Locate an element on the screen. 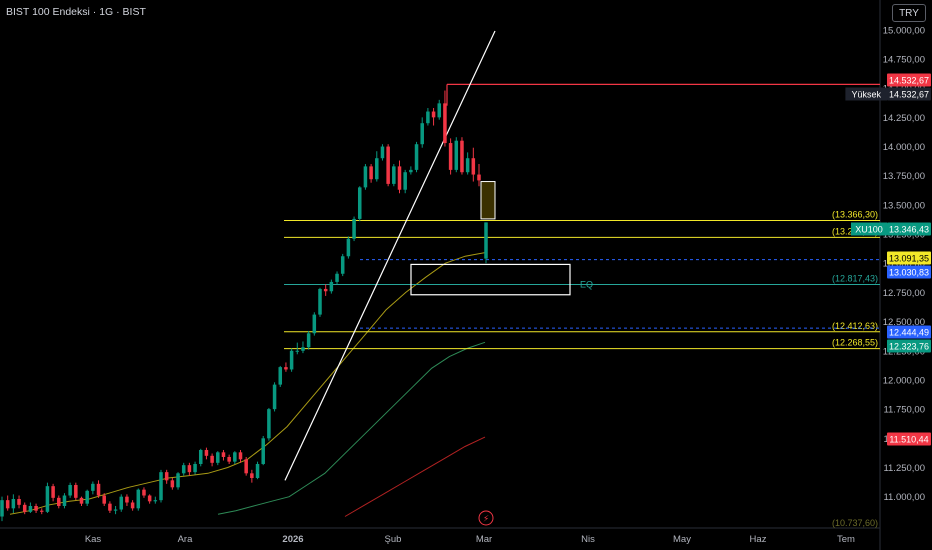 The image size is (932, 550). y-tick-label: 11.000,00 is located at coordinates (904, 497).